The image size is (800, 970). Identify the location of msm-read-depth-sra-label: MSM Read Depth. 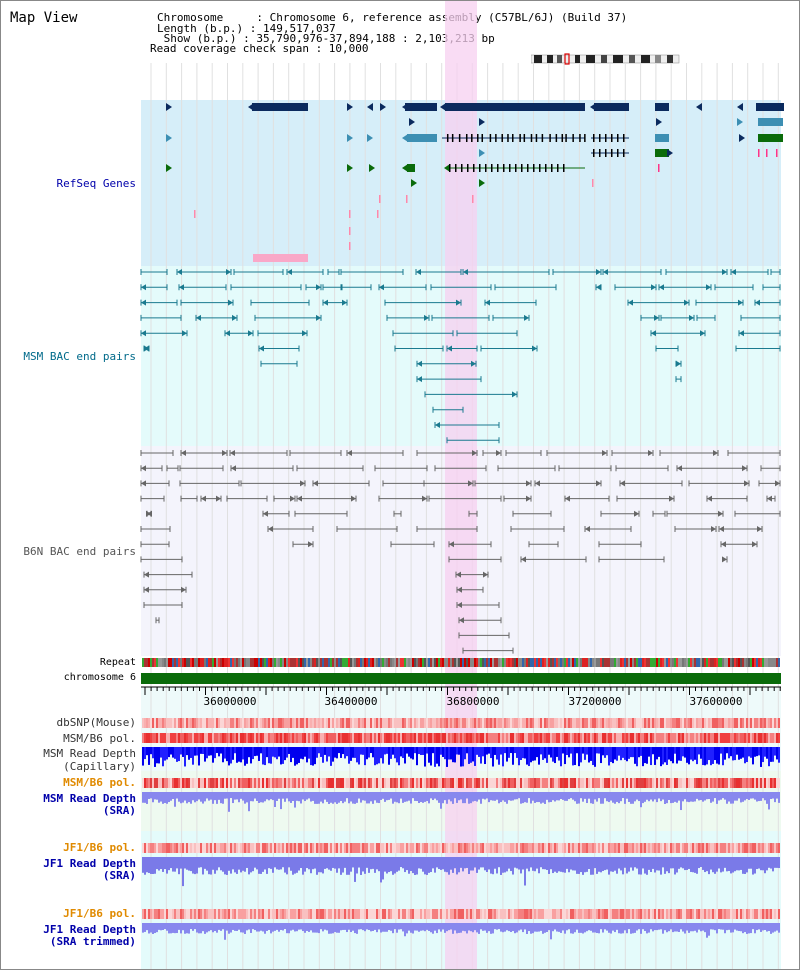
(89, 798).